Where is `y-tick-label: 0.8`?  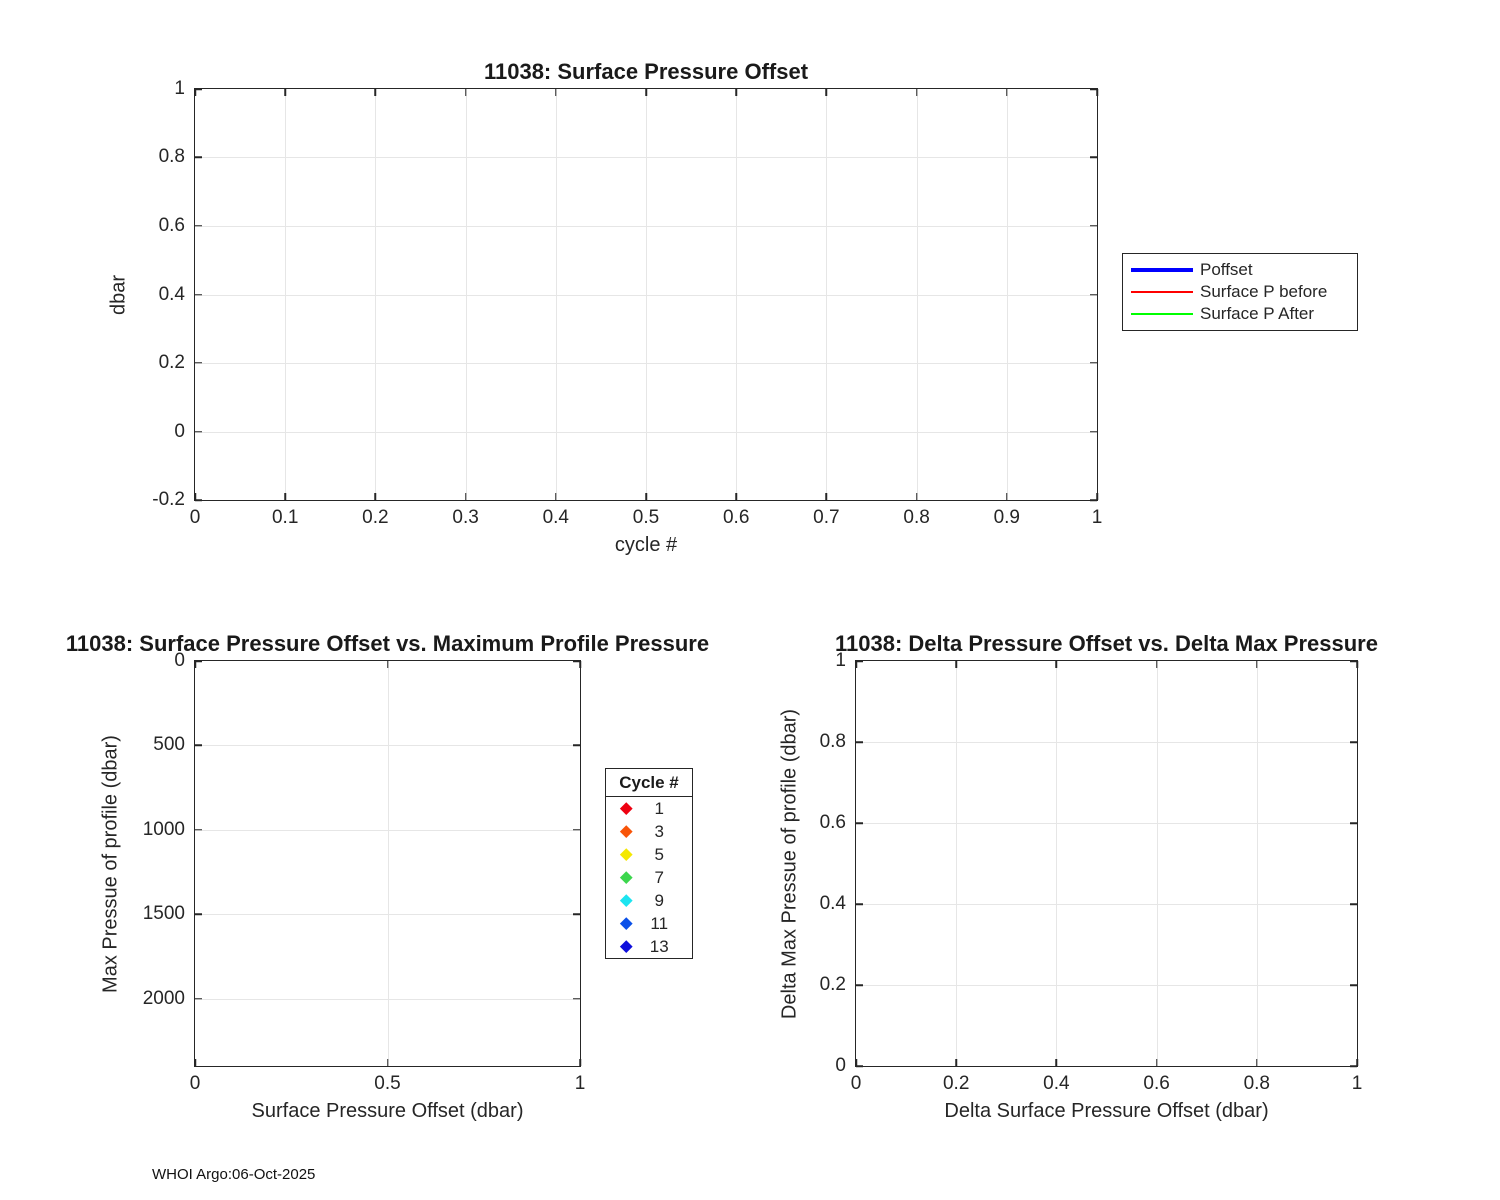
y-tick-label: 0.8 is located at coordinates (832, 741).